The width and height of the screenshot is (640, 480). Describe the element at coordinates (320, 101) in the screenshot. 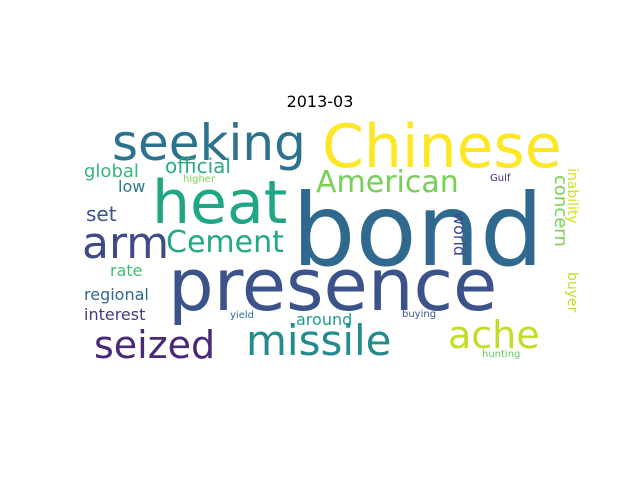

I see `chart-title: 2013-03` at that location.